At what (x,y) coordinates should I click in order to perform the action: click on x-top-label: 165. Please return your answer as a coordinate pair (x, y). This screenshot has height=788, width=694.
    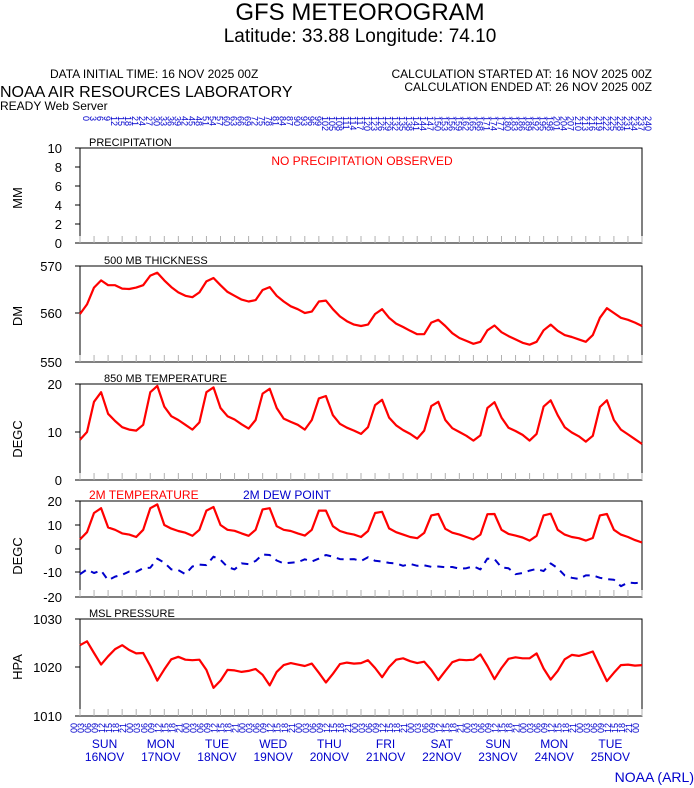
    Looking at the image, I should click on (472, 123).